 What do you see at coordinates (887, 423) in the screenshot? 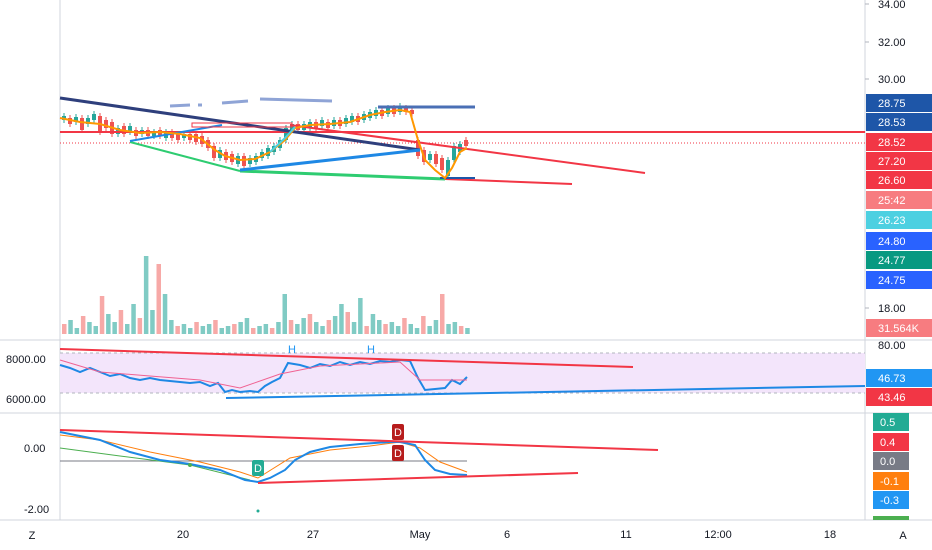
I see `indicator2-badge-label: 0.5` at bounding box center [887, 423].